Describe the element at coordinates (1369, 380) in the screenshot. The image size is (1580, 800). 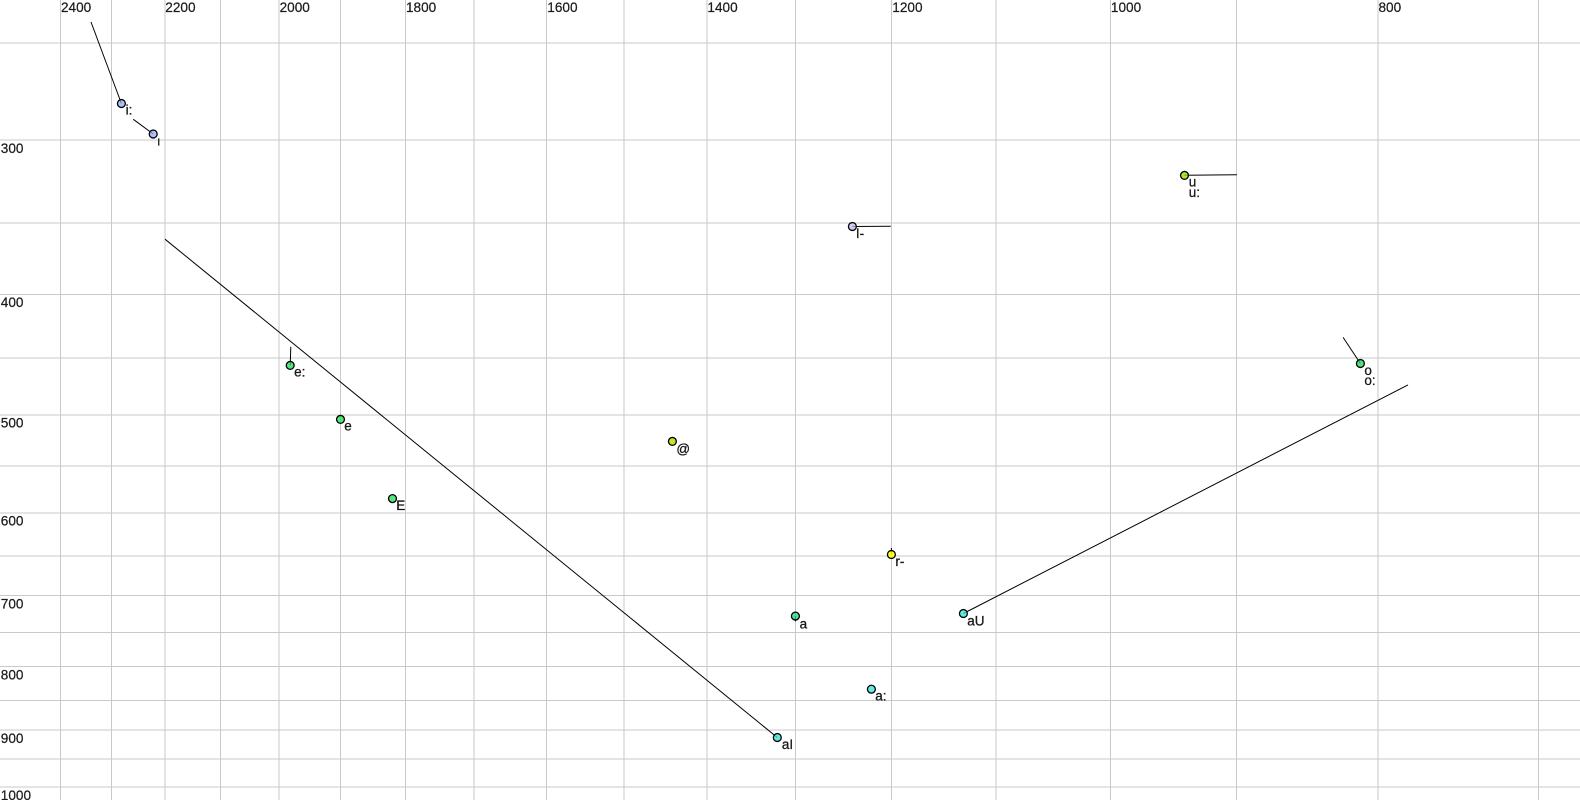
I see `svg-text: o:` at that location.